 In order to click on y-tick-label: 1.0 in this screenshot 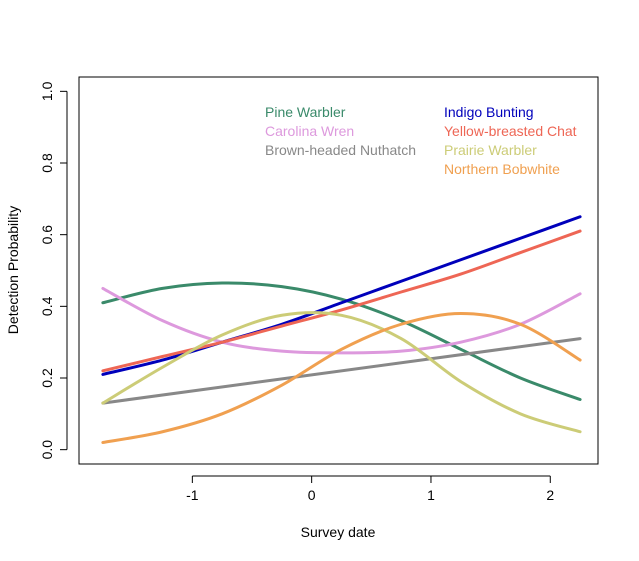, I will do `click(47, 91)`.